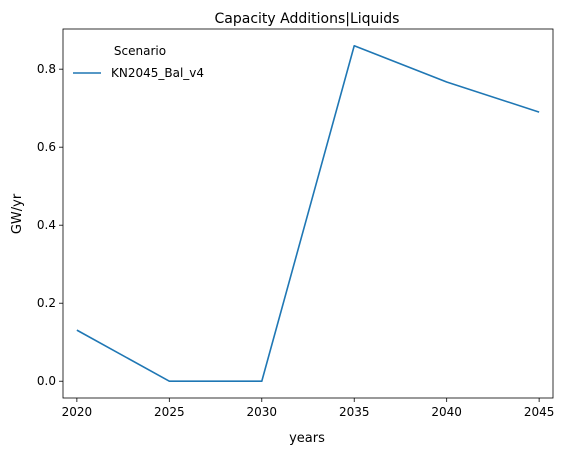  Describe the element at coordinates (46, 381) in the screenshot. I see `y-tick-label: 0.0` at that location.